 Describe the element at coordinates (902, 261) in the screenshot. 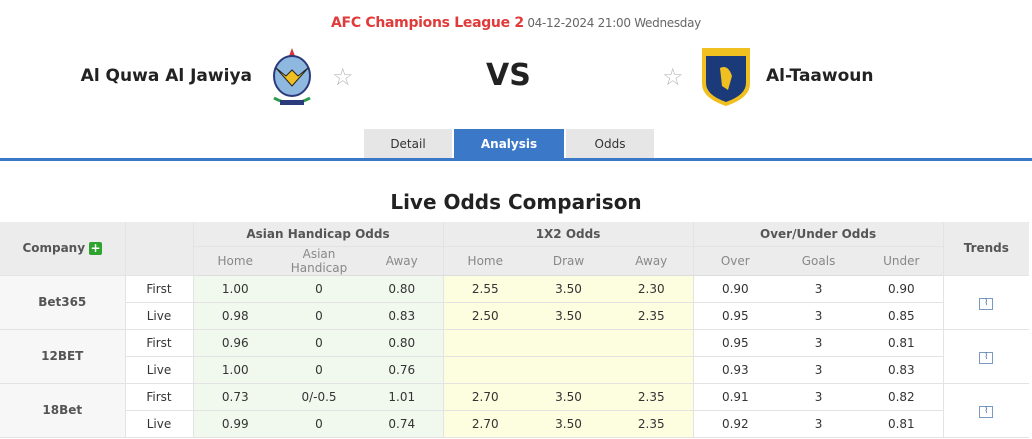

I see `subheader-under: Under` at that location.